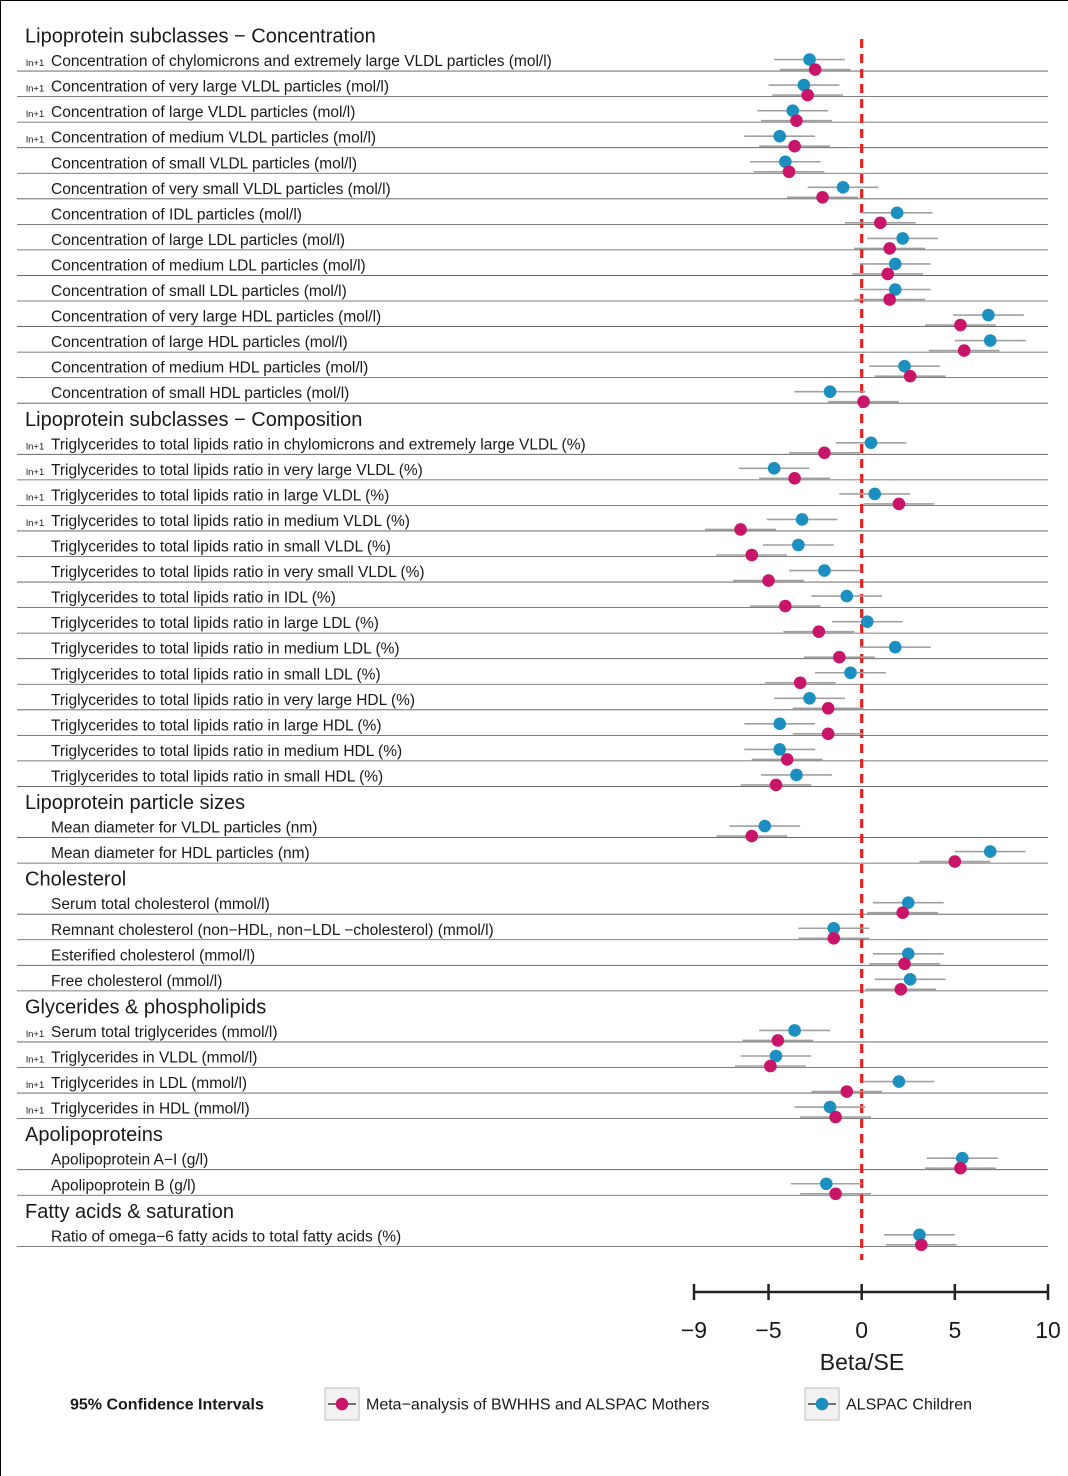 The width and height of the screenshot is (1068, 1476). Describe the element at coordinates (768, 1330) in the screenshot. I see `x-tick-label: −5` at that location.